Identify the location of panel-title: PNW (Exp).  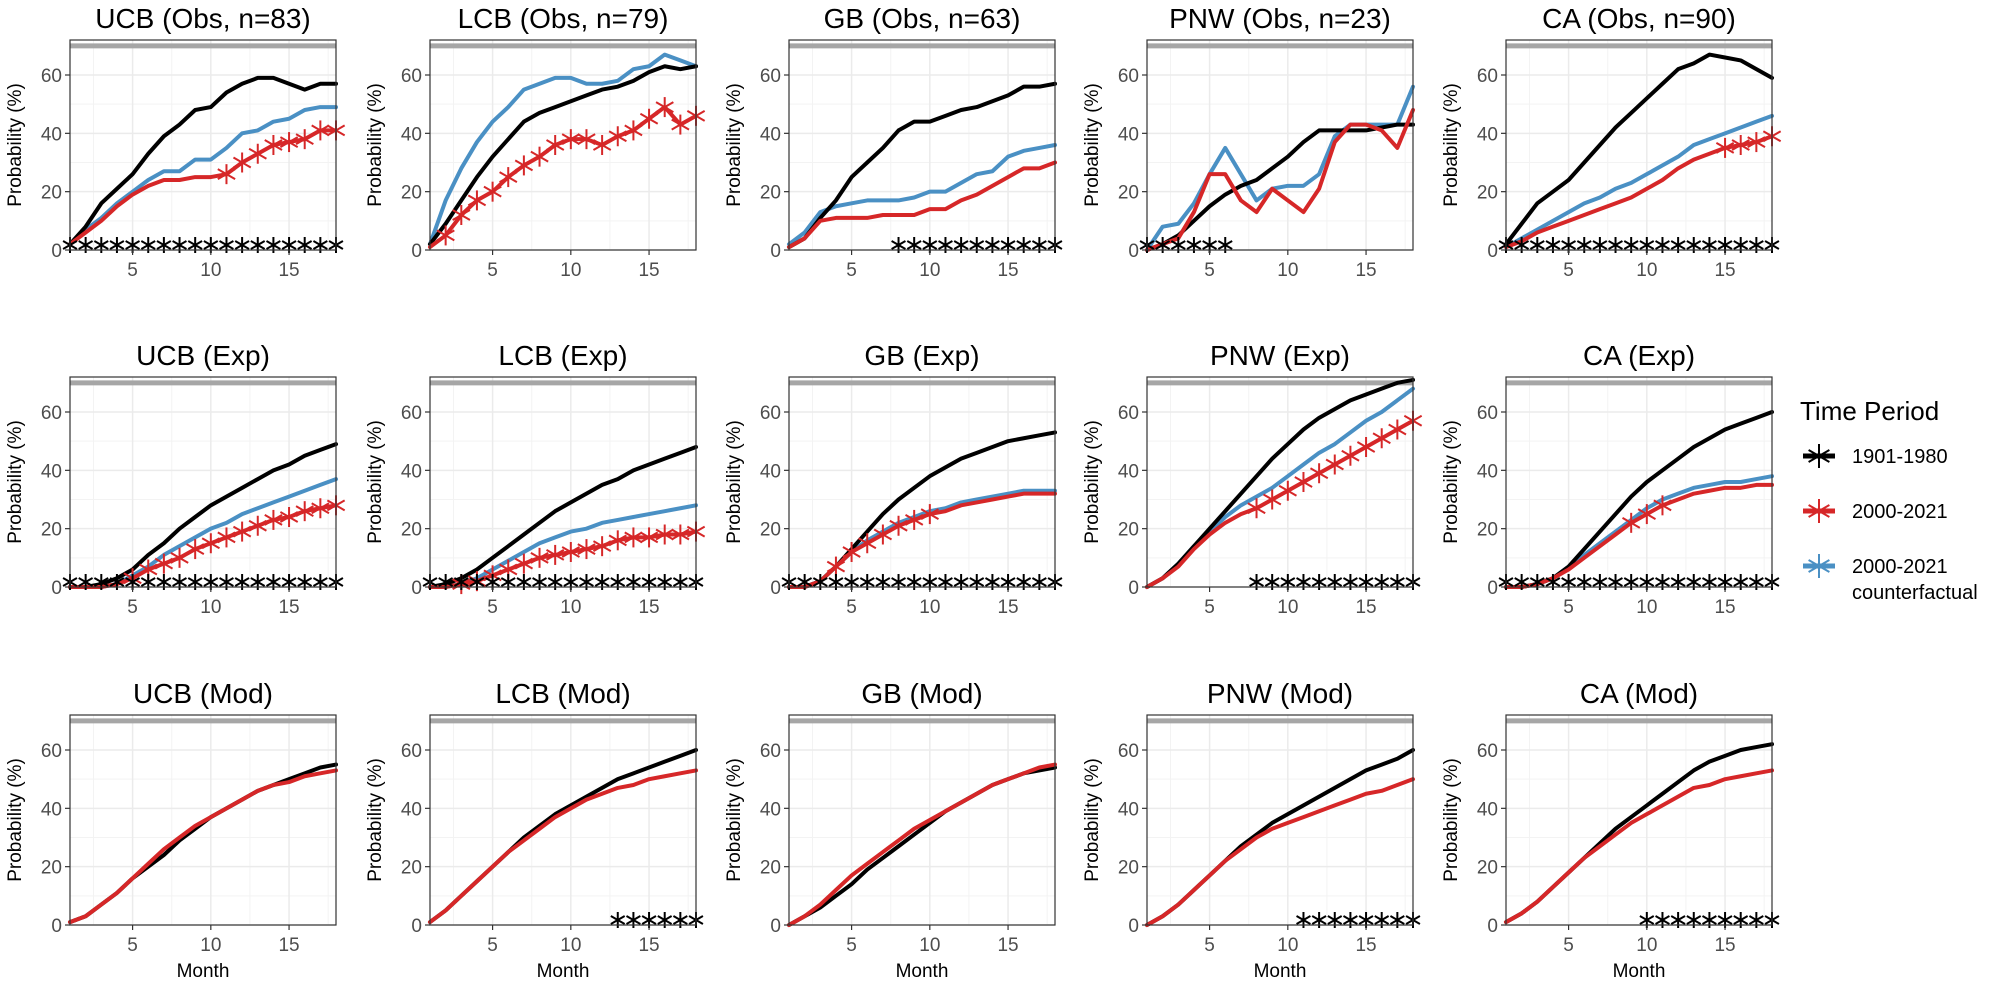
(1280, 355).